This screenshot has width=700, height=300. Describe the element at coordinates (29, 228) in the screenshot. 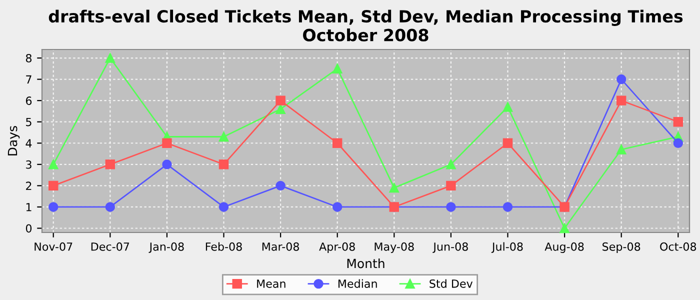

I see `y-tick-label: 0` at that location.